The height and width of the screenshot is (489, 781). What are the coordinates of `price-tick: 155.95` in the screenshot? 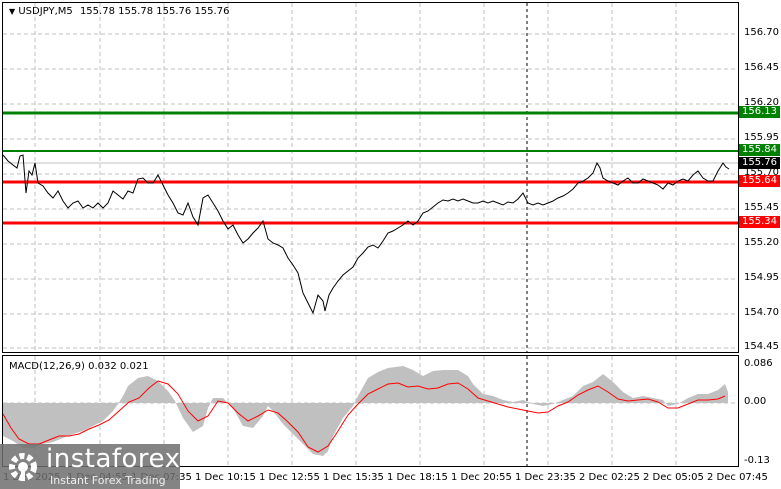 It's located at (761, 137).